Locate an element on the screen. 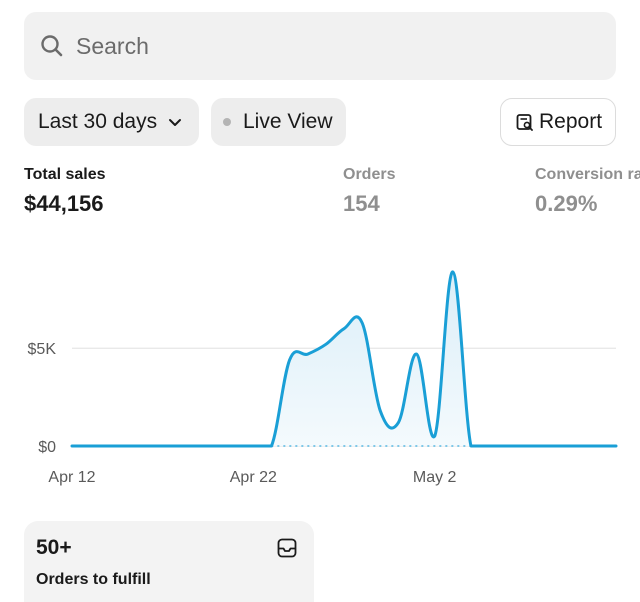 Image resolution: width=640 pixels, height=602 pixels. orders-to-fulfill-card: 50+ Orders to fulfill is located at coordinates (169, 561).